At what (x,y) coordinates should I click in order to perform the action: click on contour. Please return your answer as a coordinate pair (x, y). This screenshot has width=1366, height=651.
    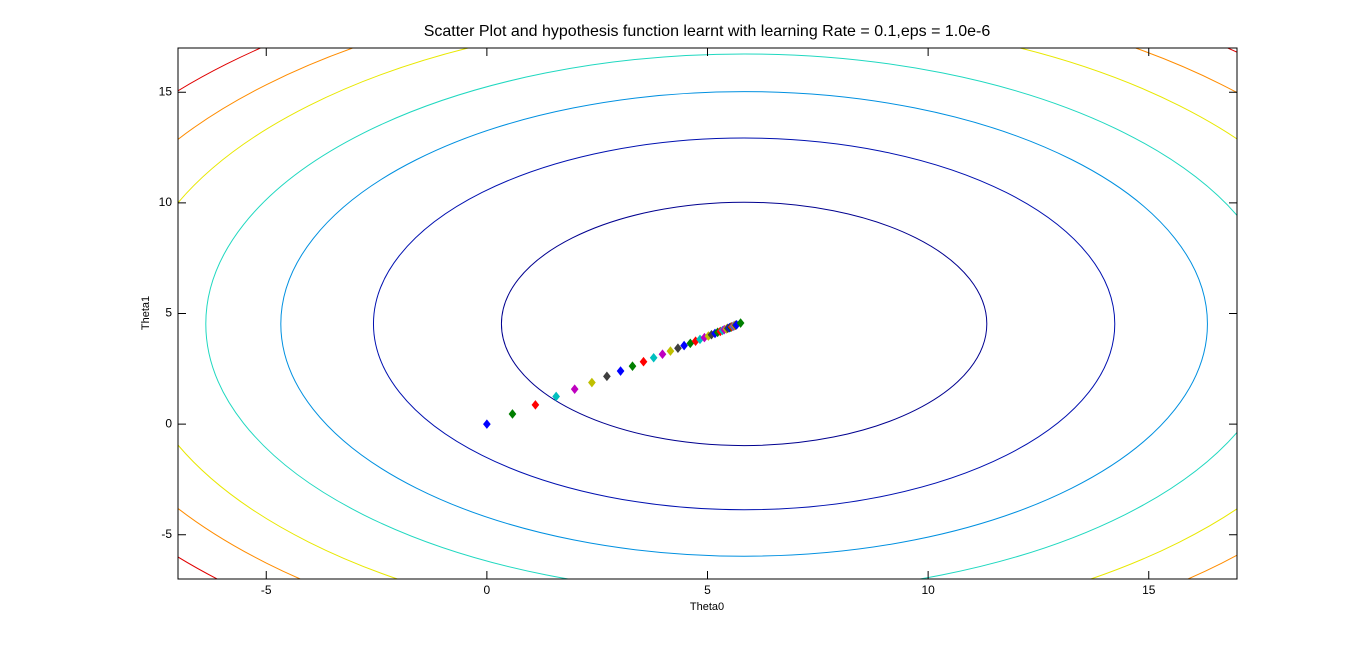
    Looking at the image, I should click on (744, 324).